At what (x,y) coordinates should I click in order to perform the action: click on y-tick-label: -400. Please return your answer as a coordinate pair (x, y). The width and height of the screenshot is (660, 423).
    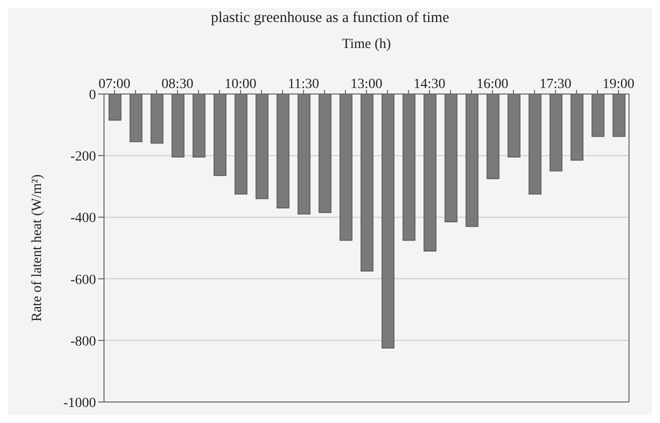
    Looking at the image, I should click on (83, 218).